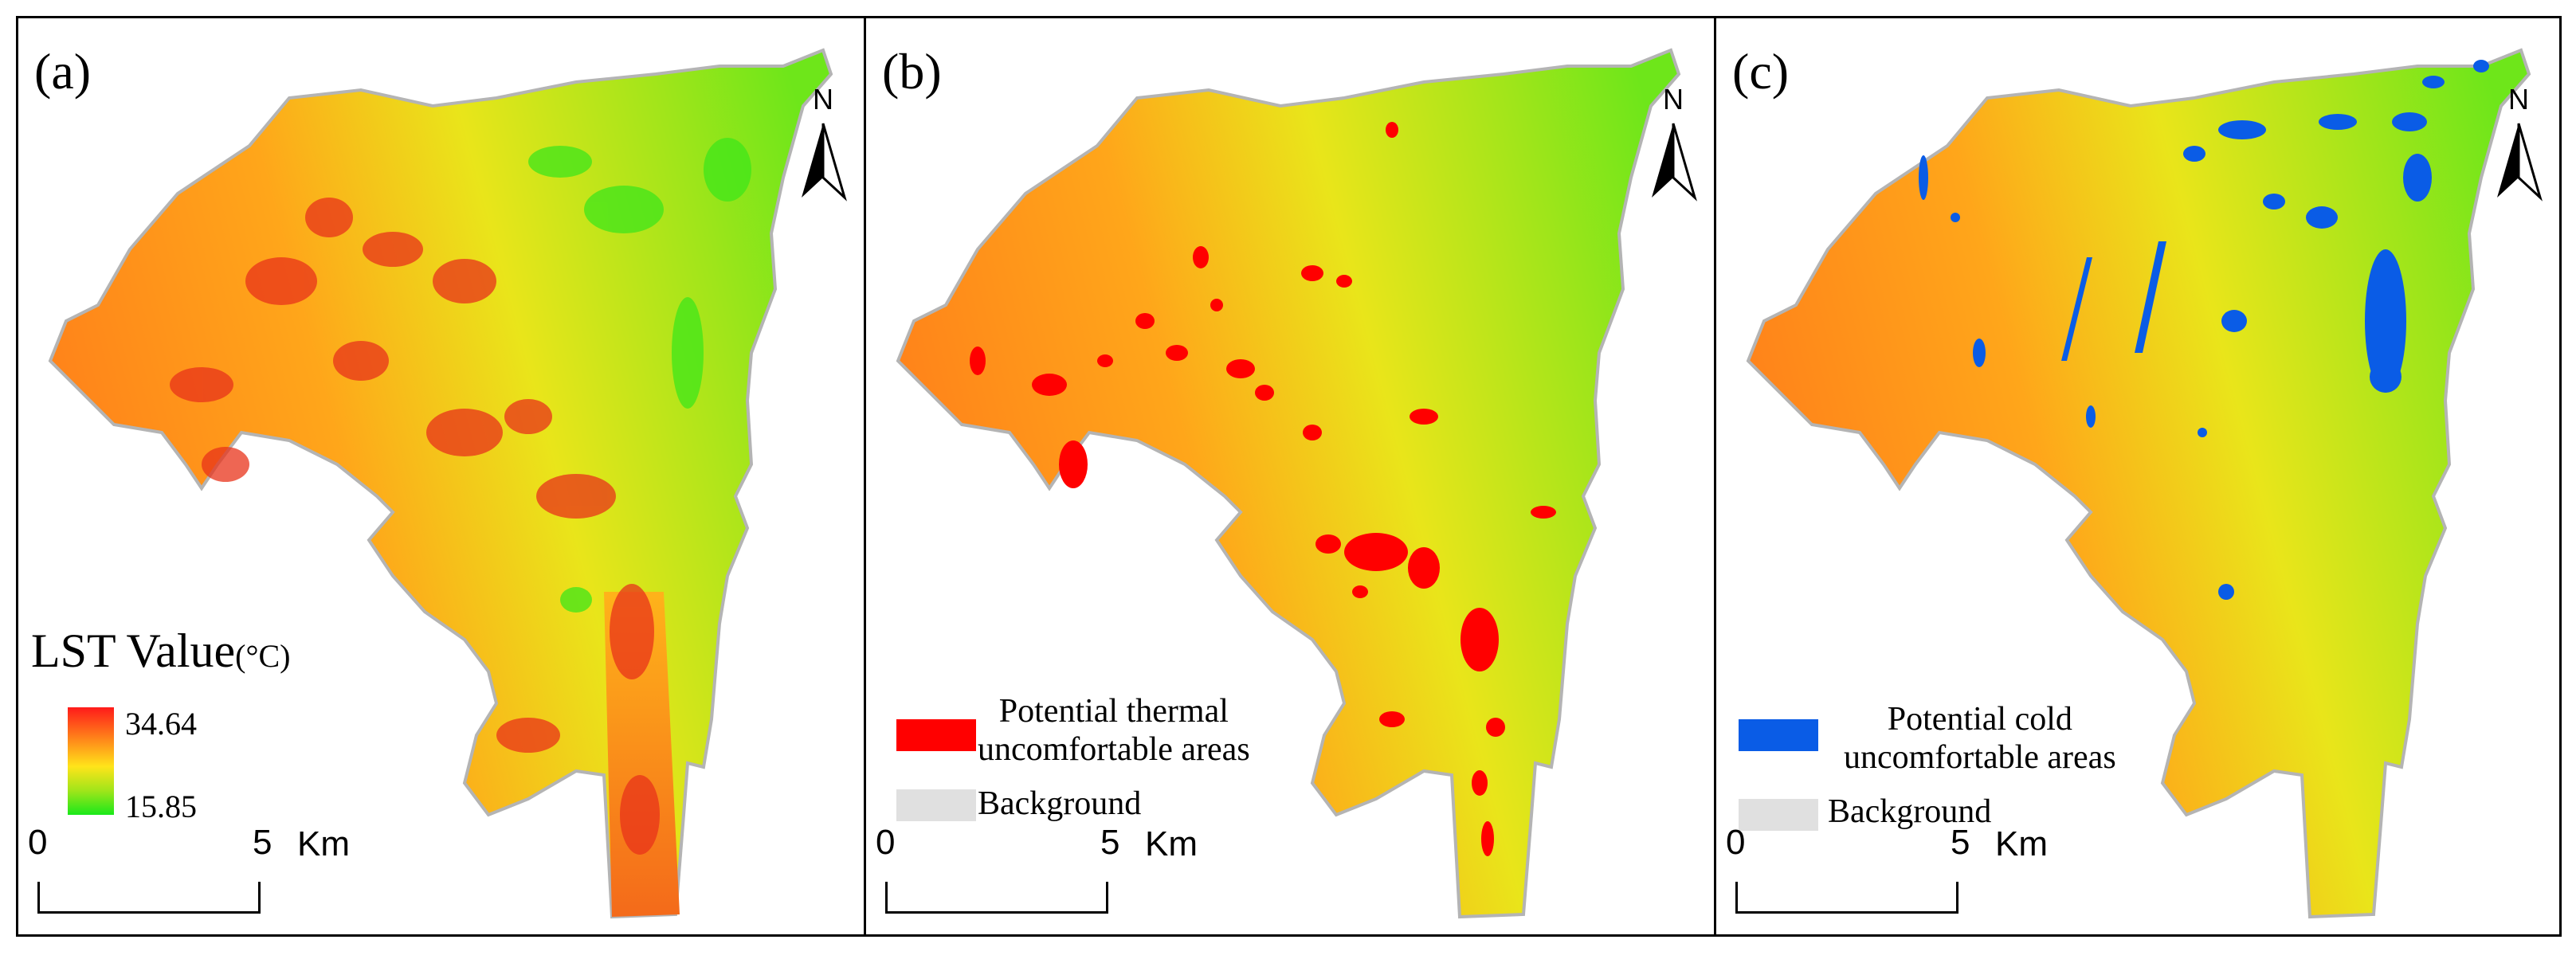  Describe the element at coordinates (161, 806) in the screenshot. I see `ramp-min-label: 15.85` at that location.